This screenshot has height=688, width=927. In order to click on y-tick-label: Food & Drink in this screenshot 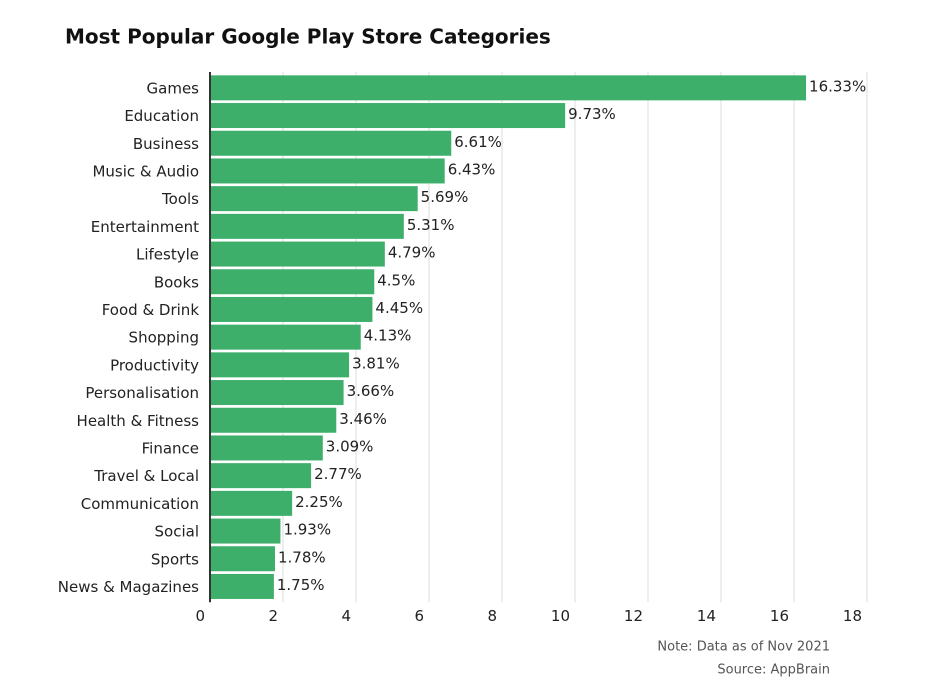, I will do `click(151, 310)`.